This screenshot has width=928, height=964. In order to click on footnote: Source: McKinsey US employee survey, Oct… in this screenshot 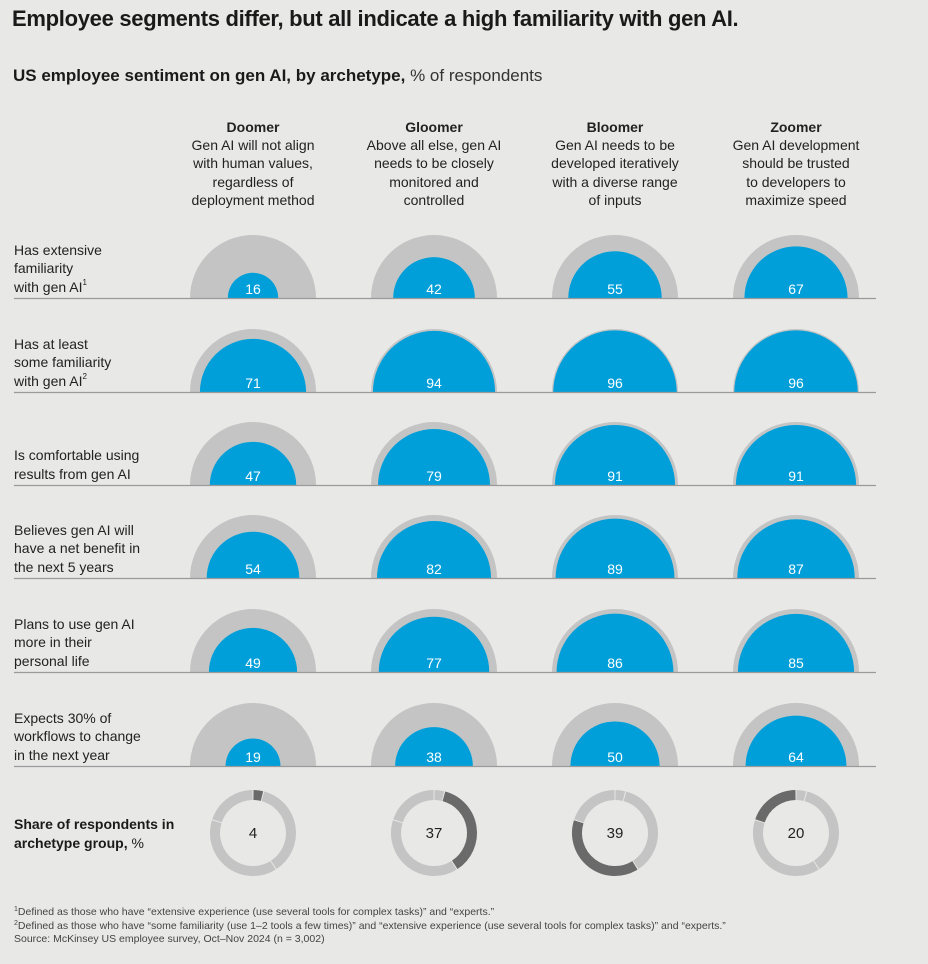, I will do `click(370, 940)`.